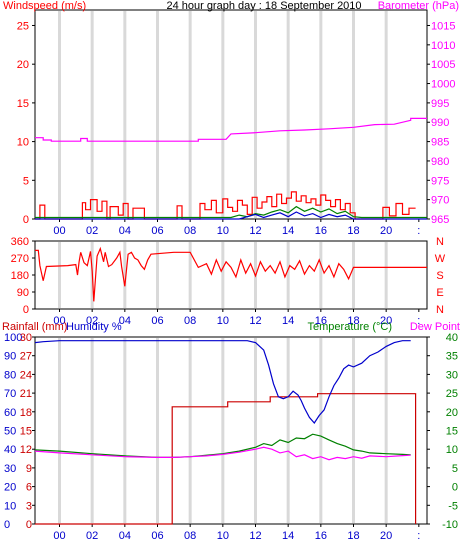 Image resolution: width=462 pixels, height=557 pixels. What do you see at coordinates (23, 143) in the screenshot?
I see `y-left-tick-label: 10` at bounding box center [23, 143].